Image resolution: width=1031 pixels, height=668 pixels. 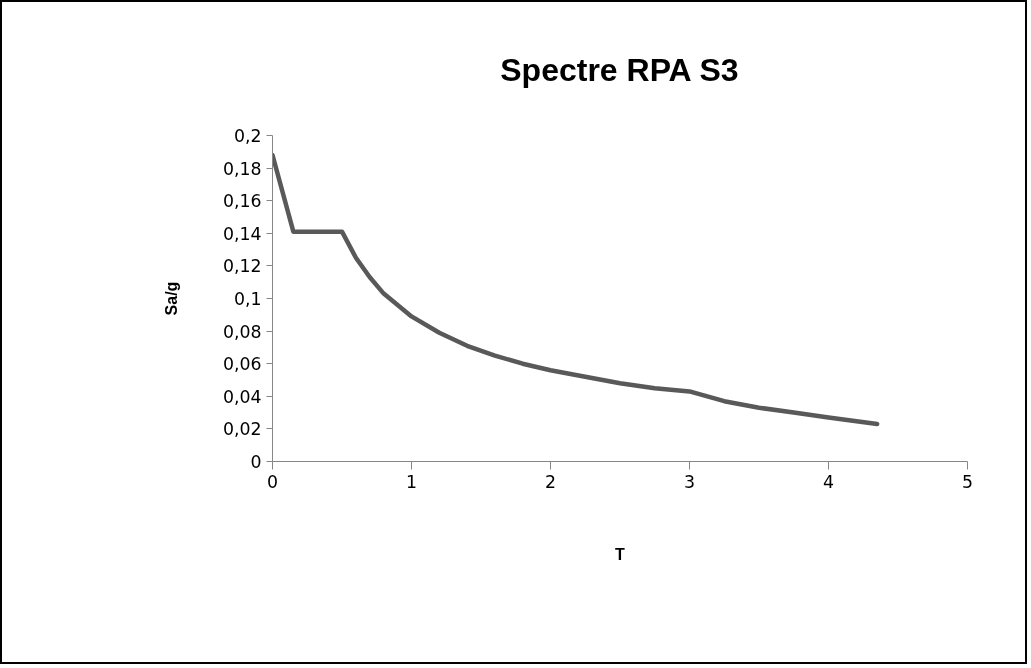 I want to click on y-tick-label: 0,12, so click(x=242, y=266).